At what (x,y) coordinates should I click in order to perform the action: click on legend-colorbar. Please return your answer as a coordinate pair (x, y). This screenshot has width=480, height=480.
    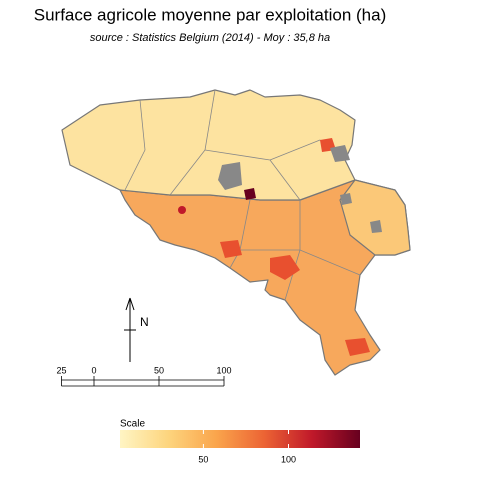
    Looking at the image, I should click on (240, 439).